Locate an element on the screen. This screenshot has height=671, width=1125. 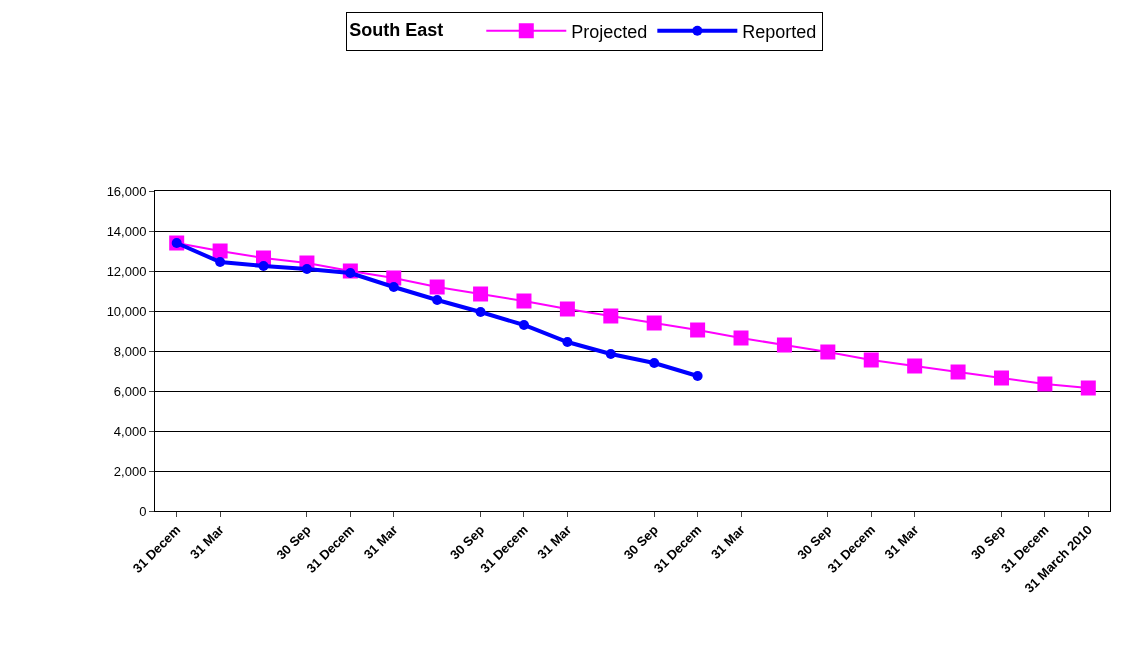
legend-label: Reported is located at coordinates (779, 31).